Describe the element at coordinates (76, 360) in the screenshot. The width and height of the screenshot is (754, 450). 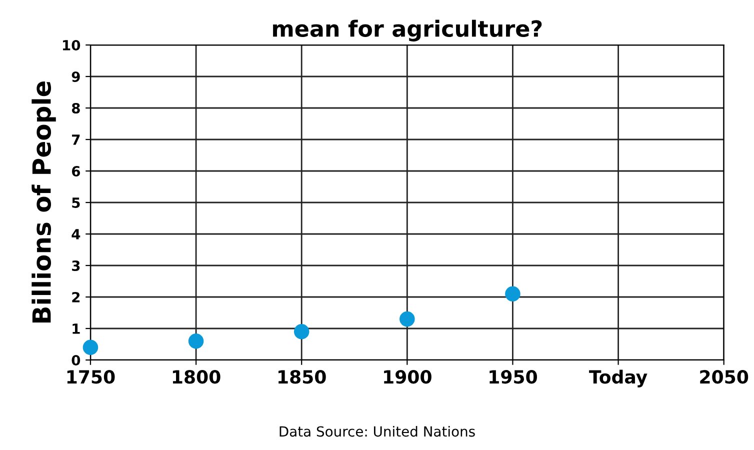
I see `y-tick-label: 0` at that location.